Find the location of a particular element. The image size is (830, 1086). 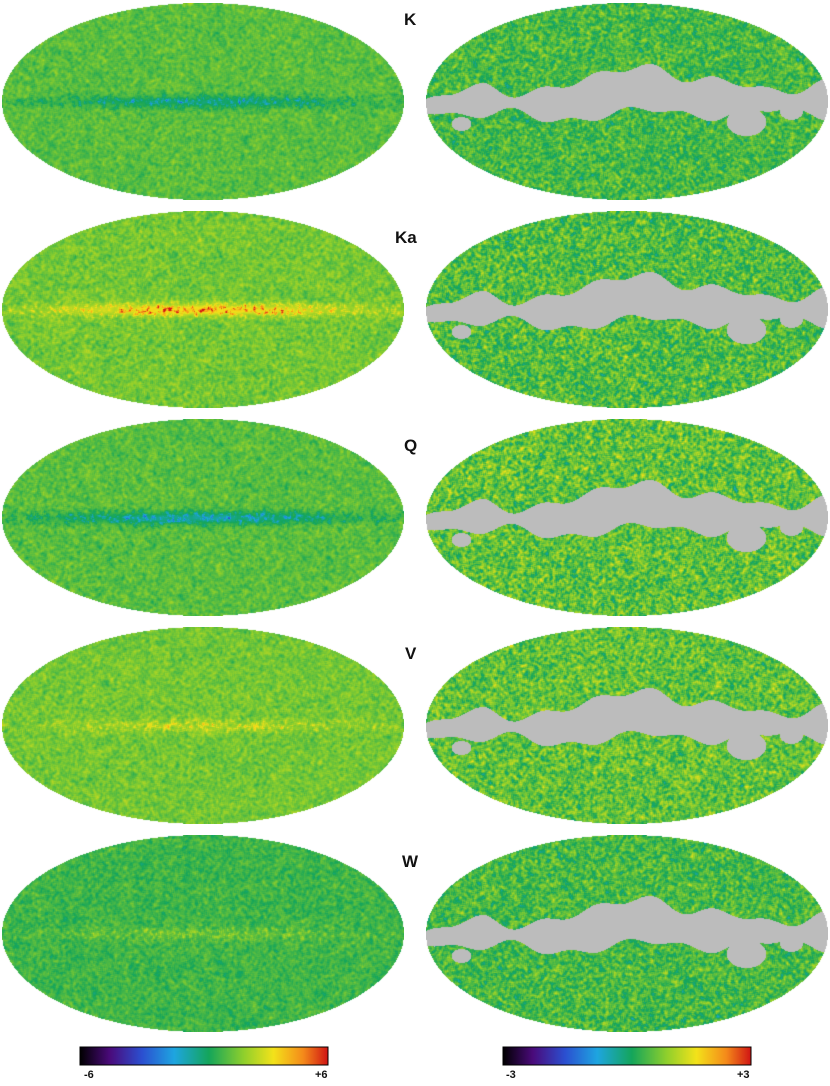

sky-map-q-masked is located at coordinates (627, 517).